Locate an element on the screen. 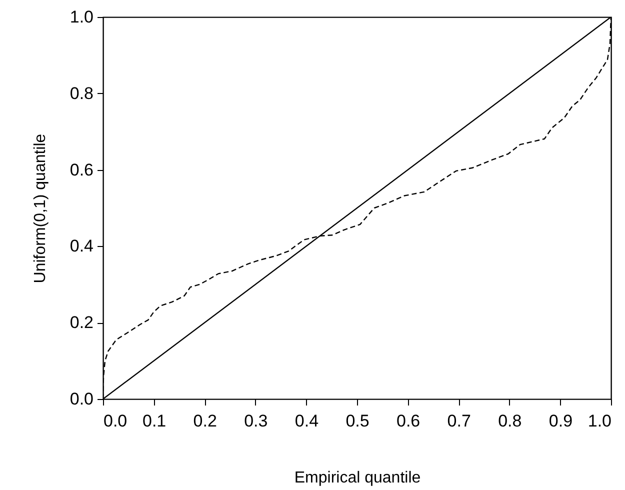 This screenshot has width=625, height=490. x-tick-label: 0.0 is located at coordinates (116, 421).